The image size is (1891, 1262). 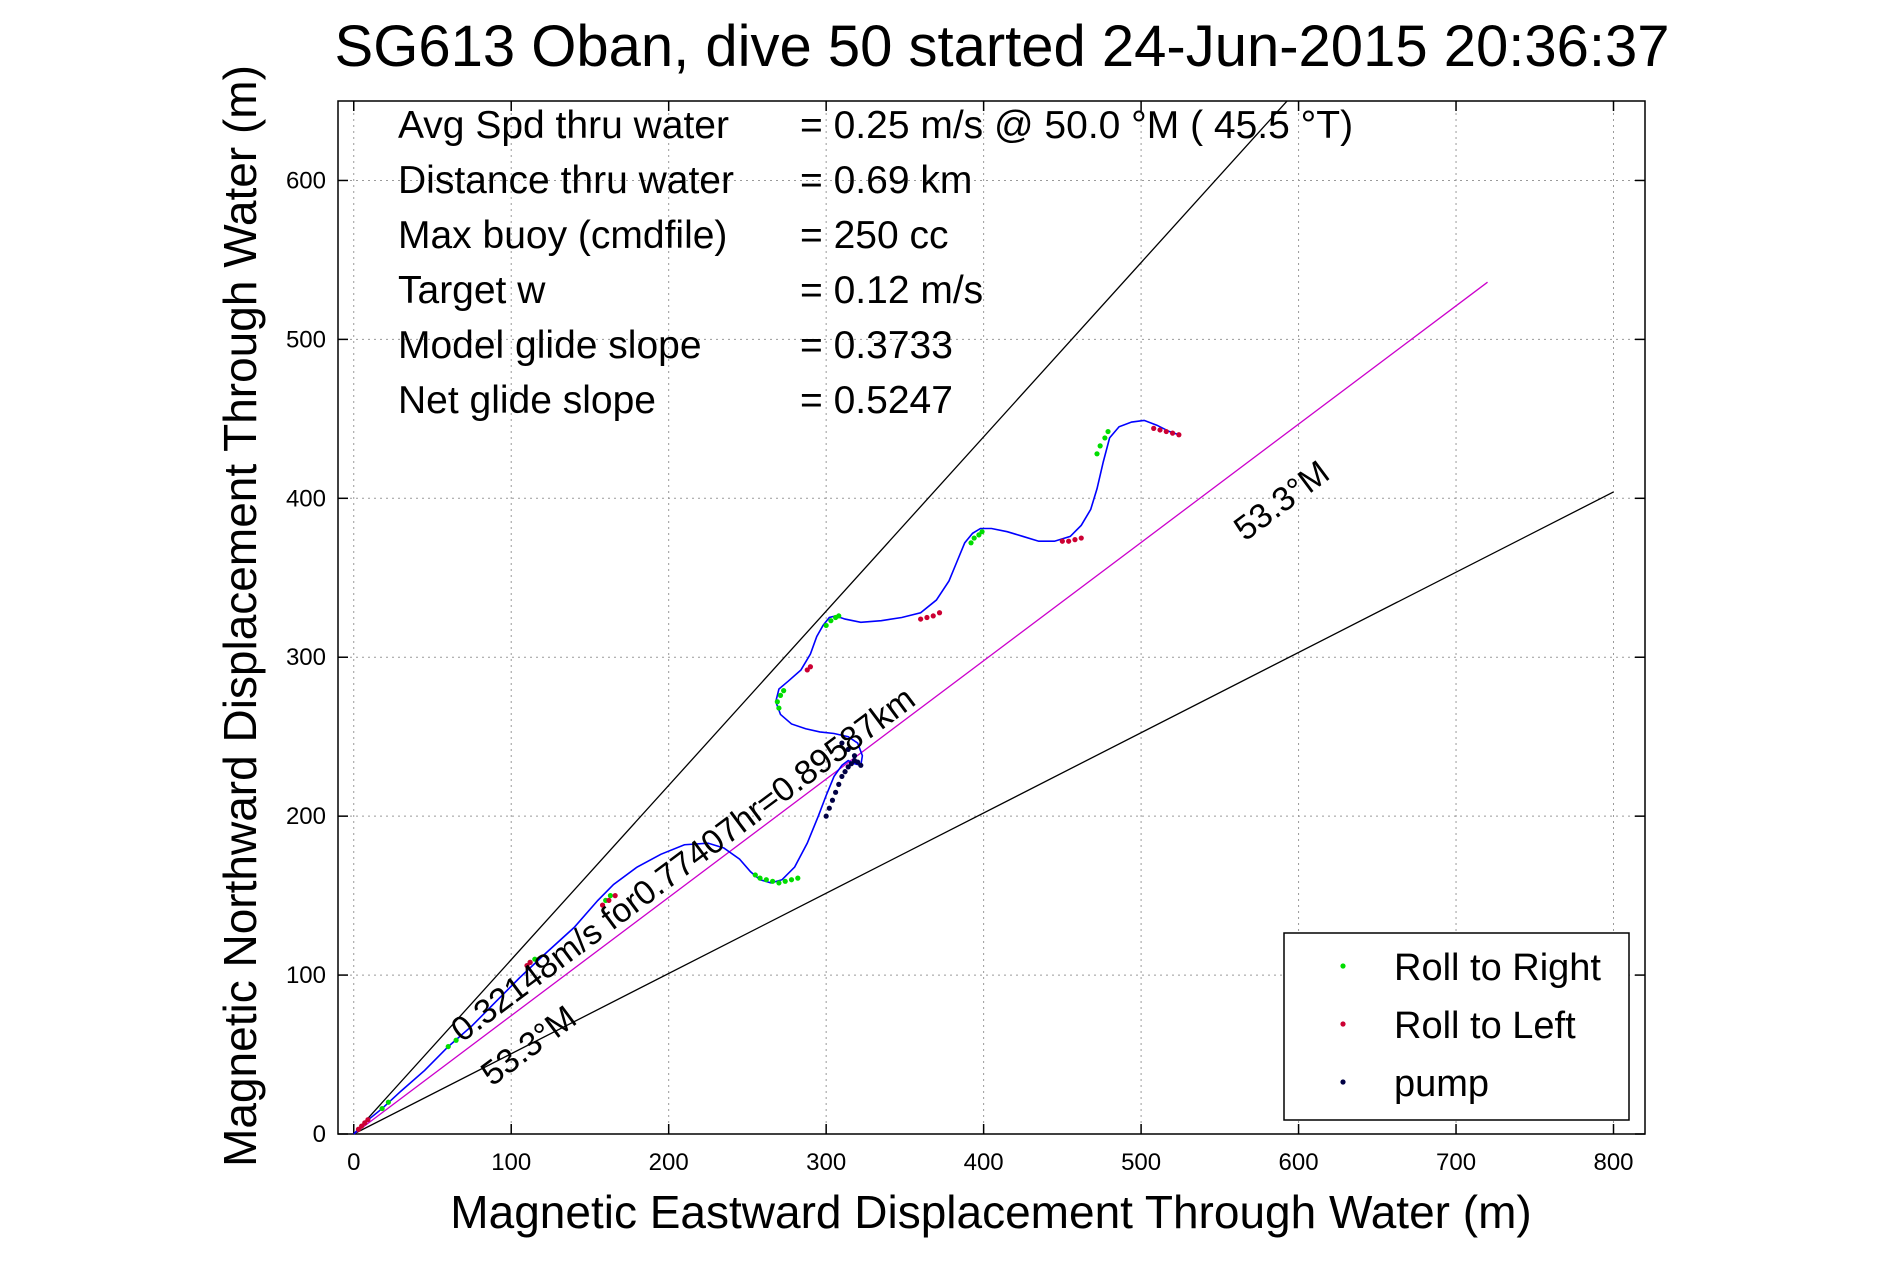 What do you see at coordinates (306, 816) in the screenshot?
I see `y-tick-label: 200` at bounding box center [306, 816].